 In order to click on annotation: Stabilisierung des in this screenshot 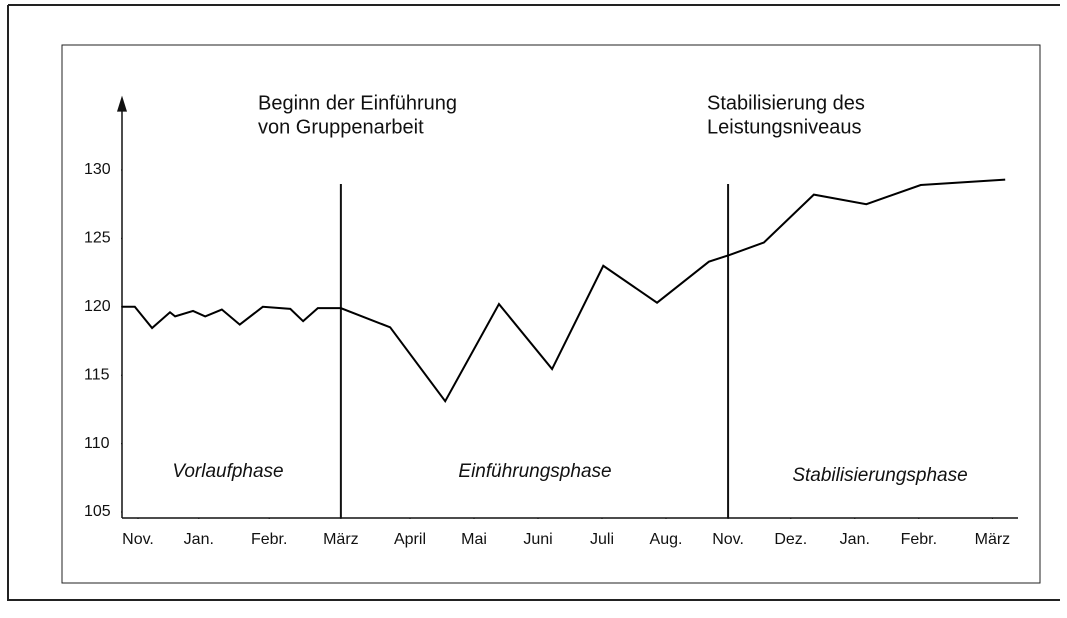, I will do `click(786, 103)`.